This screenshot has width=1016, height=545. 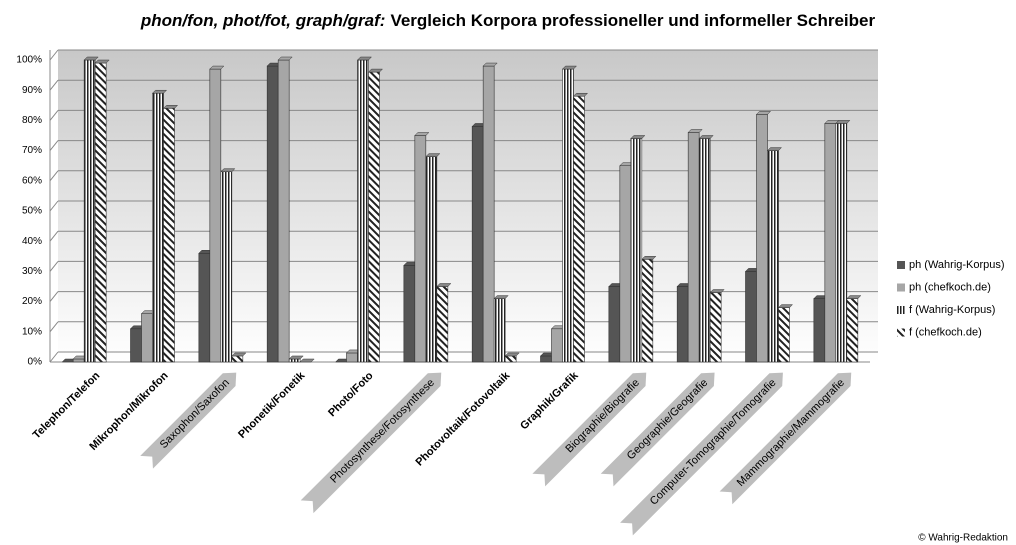 I want to click on y-tick-label: 80%, so click(x=32, y=120).